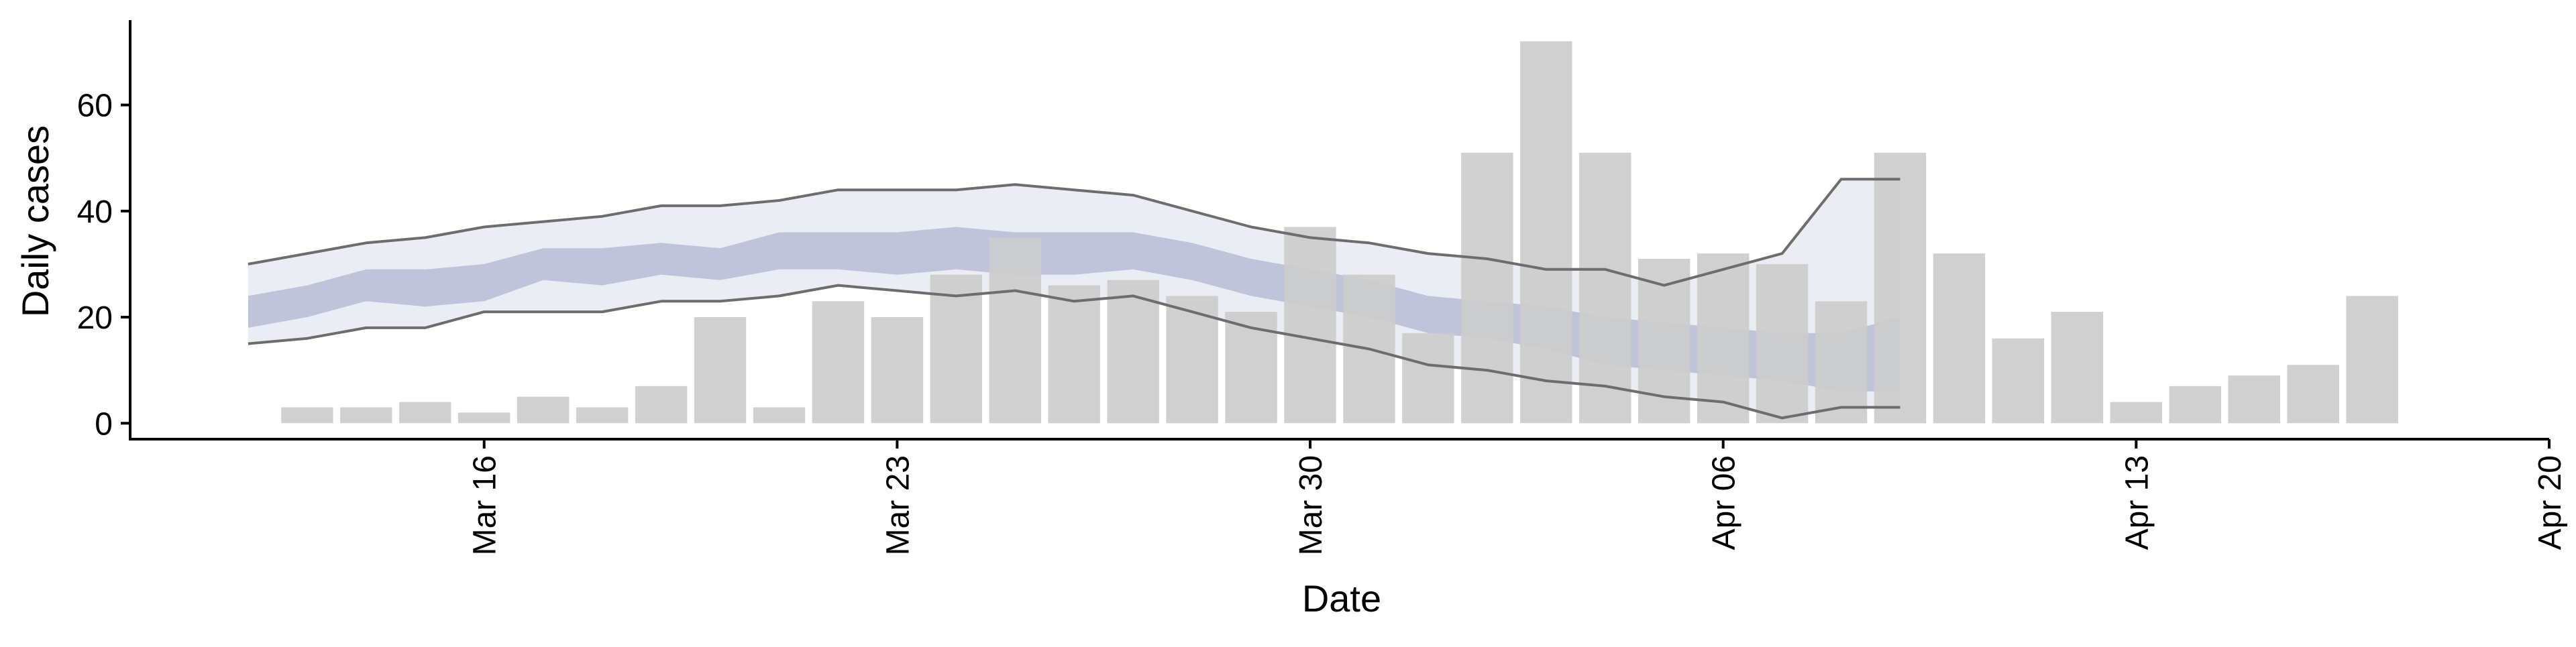  I want to click on y-ticks: 0 20 40 60, so click(103, 265).